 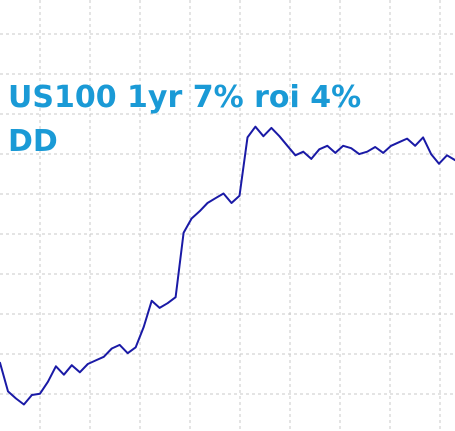 What do you see at coordinates (33, 141) in the screenshot?
I see `chart-title-line-2: DD` at bounding box center [33, 141].